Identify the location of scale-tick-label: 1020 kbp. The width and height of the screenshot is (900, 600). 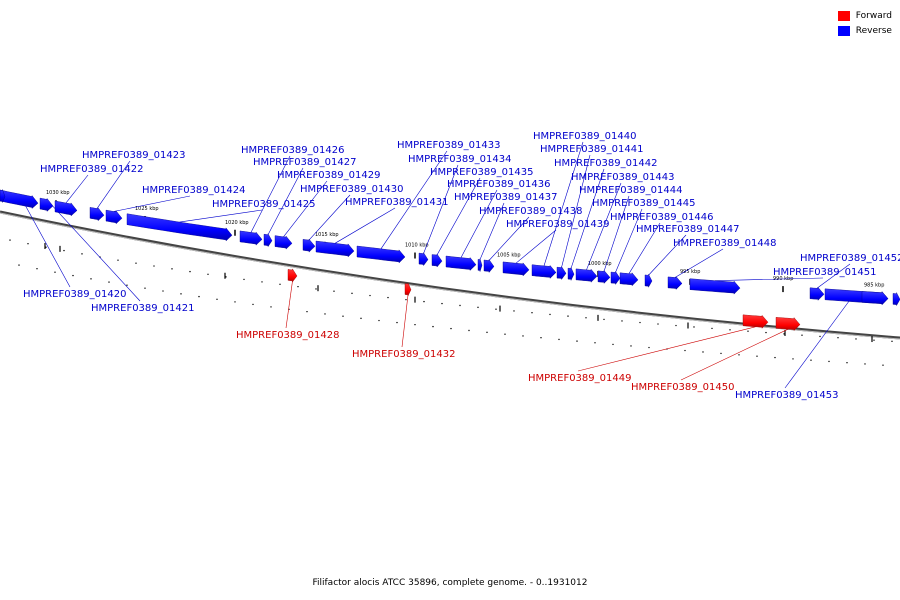
(237, 223).